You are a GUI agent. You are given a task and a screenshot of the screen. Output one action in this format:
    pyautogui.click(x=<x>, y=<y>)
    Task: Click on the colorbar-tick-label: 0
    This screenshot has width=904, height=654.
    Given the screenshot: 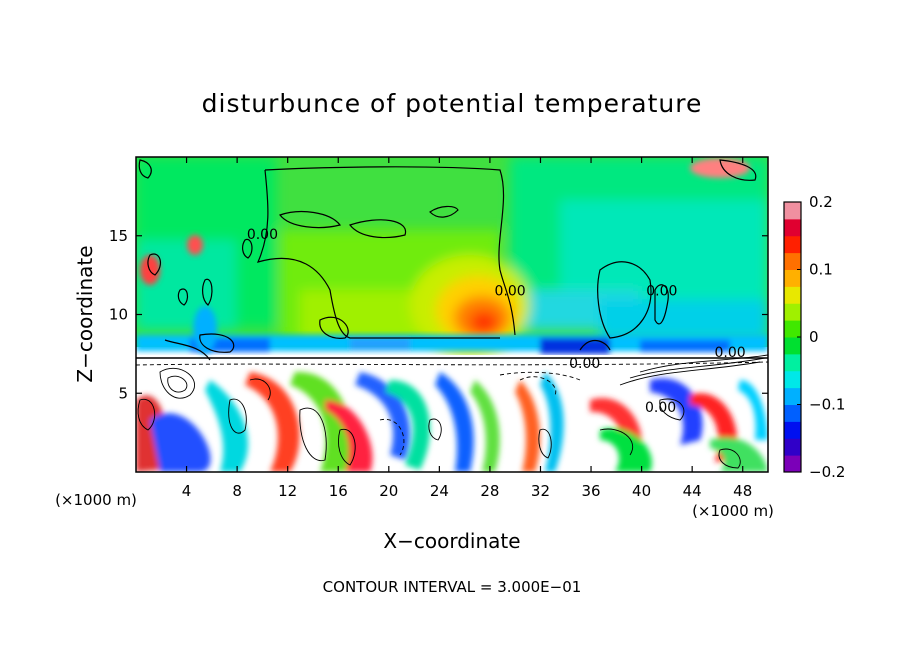 What is the action you would take?
    pyautogui.click(x=814, y=337)
    